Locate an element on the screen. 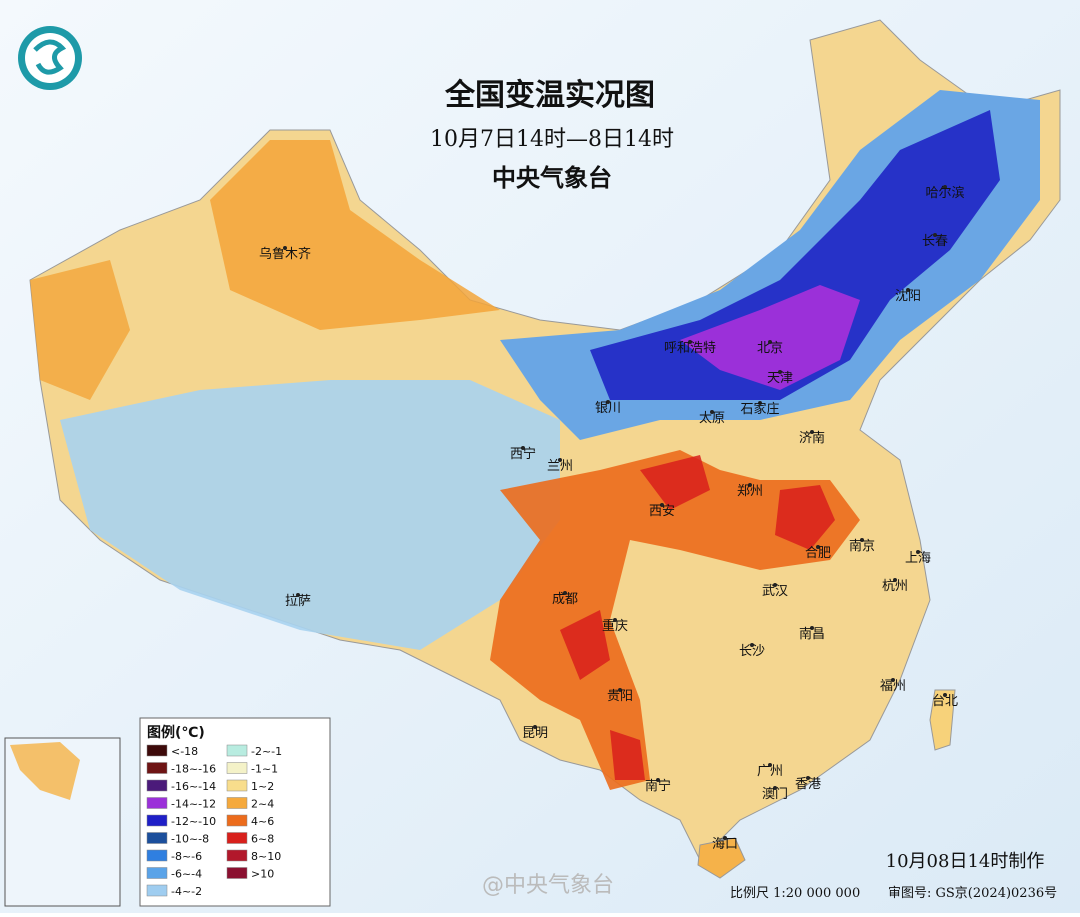 The width and height of the screenshot is (1080, 917). legend-label: 8~10 is located at coordinates (266, 856).